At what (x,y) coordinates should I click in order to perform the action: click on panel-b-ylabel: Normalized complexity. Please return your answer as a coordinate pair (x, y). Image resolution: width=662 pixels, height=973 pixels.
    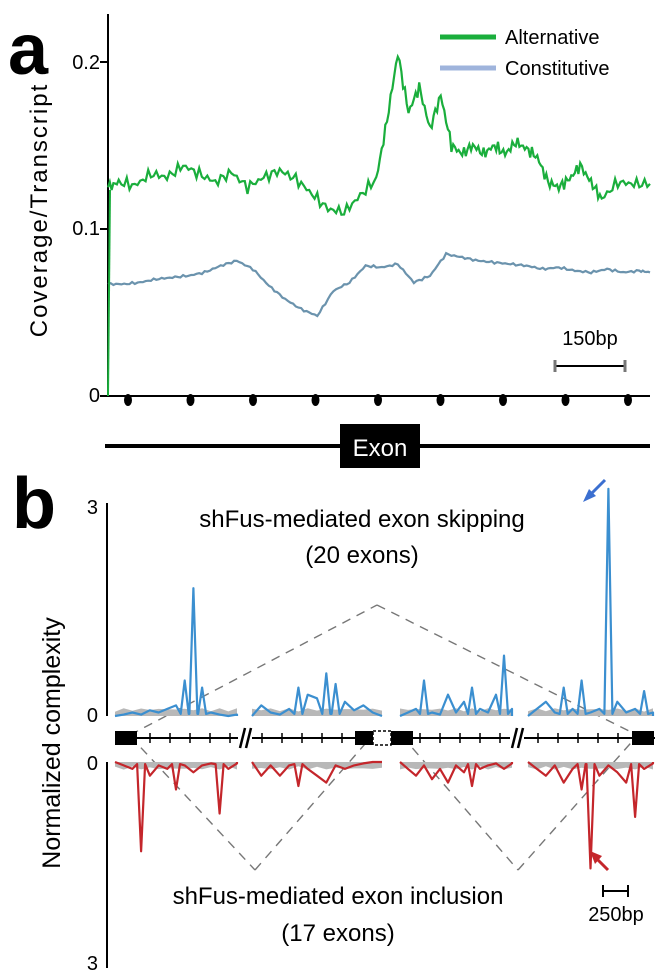
    Looking at the image, I should click on (52, 743).